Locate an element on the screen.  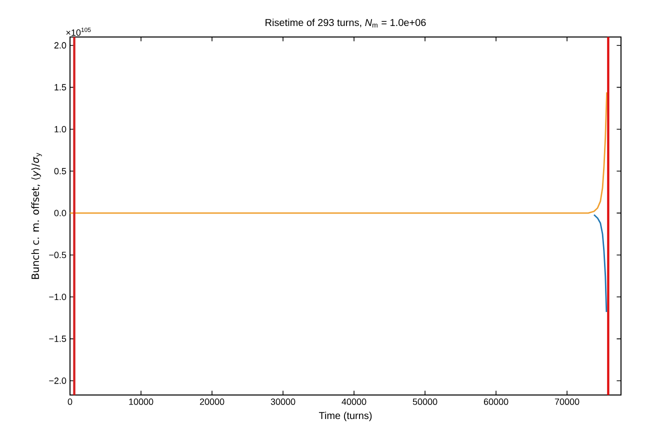
y-tick-label: 0.5 is located at coordinates (60, 171).